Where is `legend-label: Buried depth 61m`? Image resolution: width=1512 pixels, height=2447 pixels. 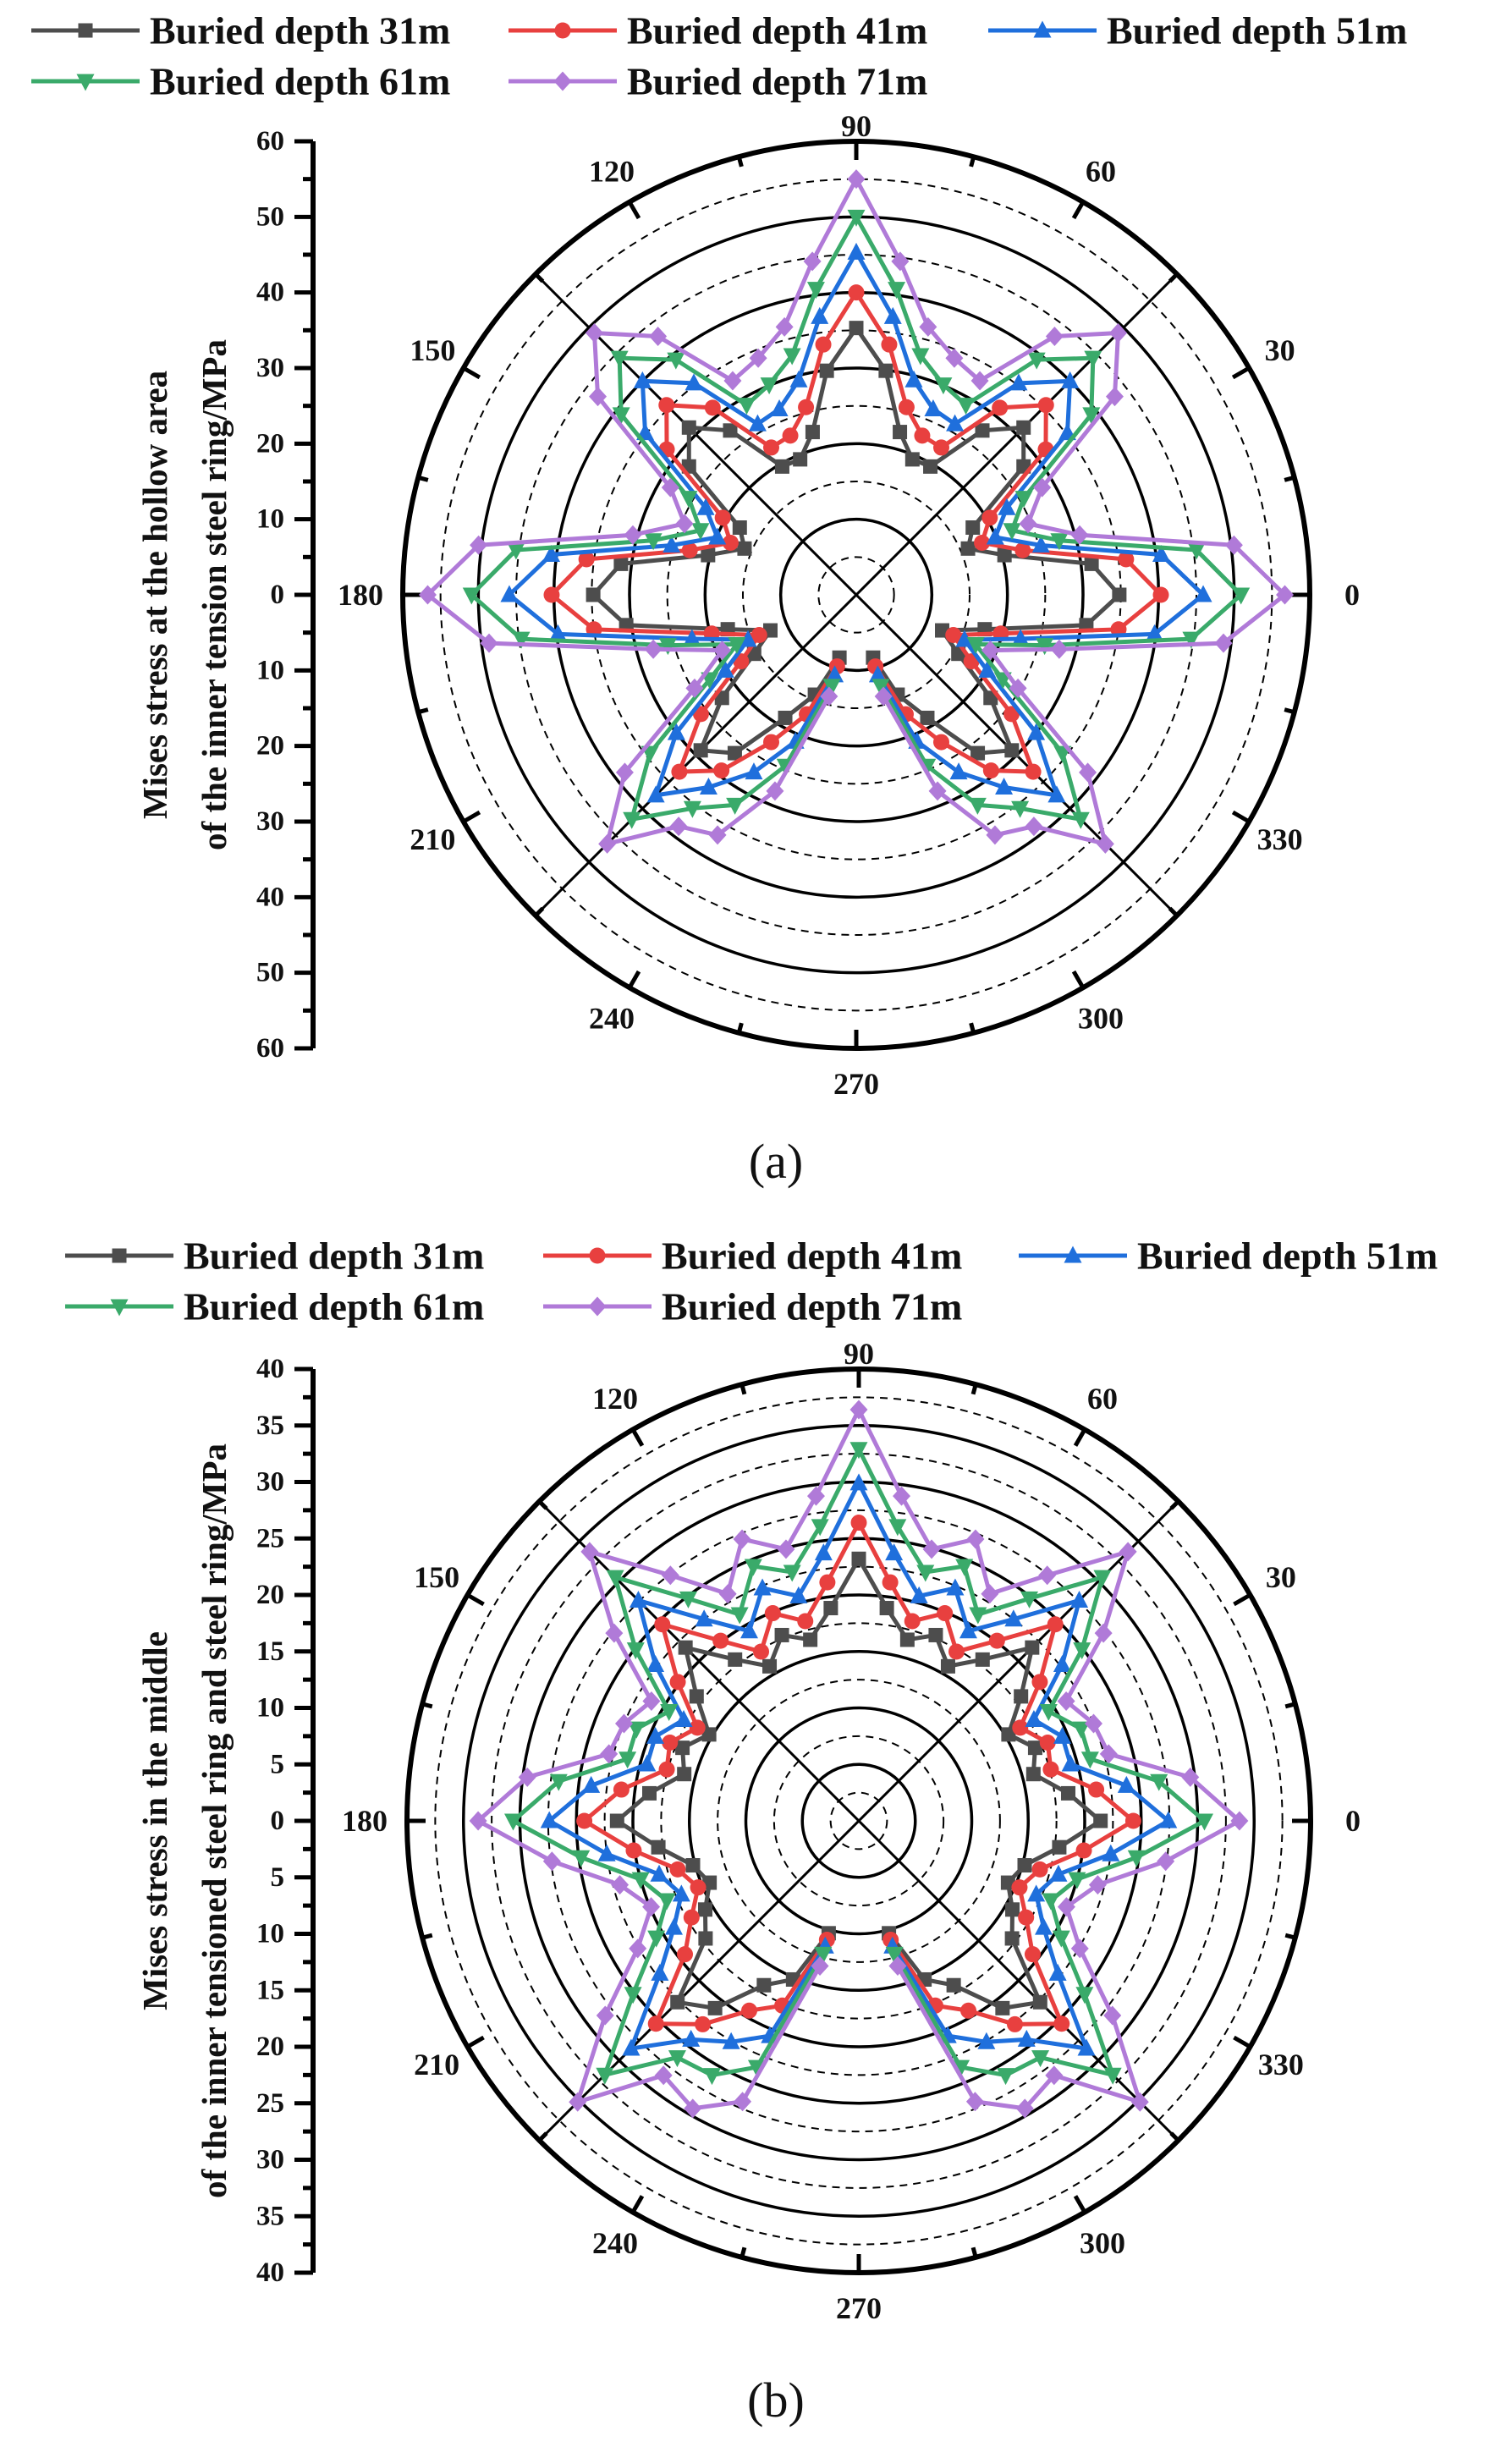 legend-label: Buried depth 61m is located at coordinates (300, 81).